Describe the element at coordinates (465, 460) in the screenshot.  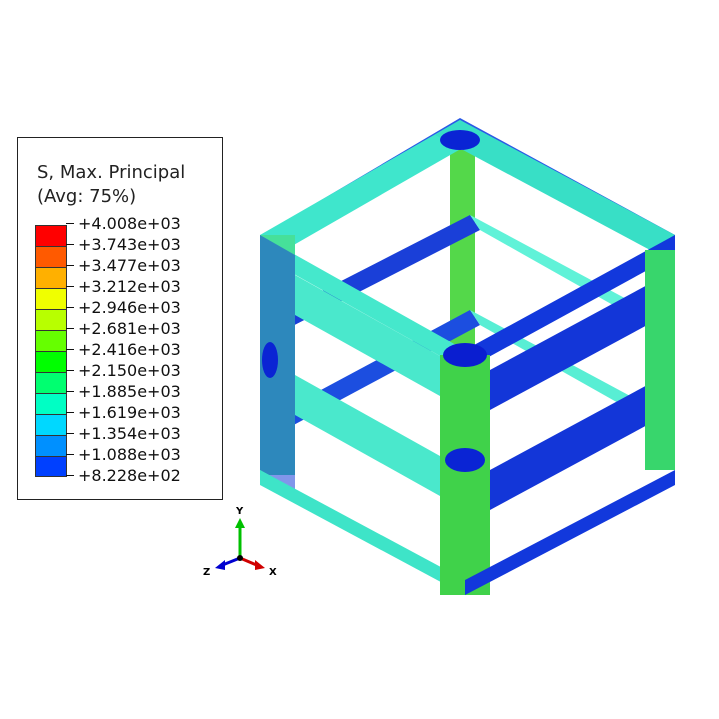
I see `mid-front-corner-spot` at that location.